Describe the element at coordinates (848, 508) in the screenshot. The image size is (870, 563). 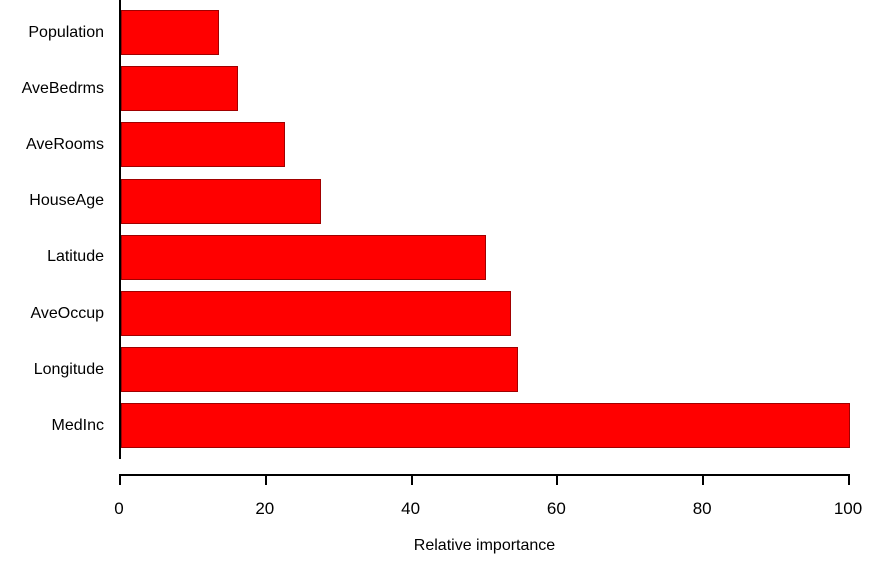
I see `x-tick-label-100: 100` at that location.